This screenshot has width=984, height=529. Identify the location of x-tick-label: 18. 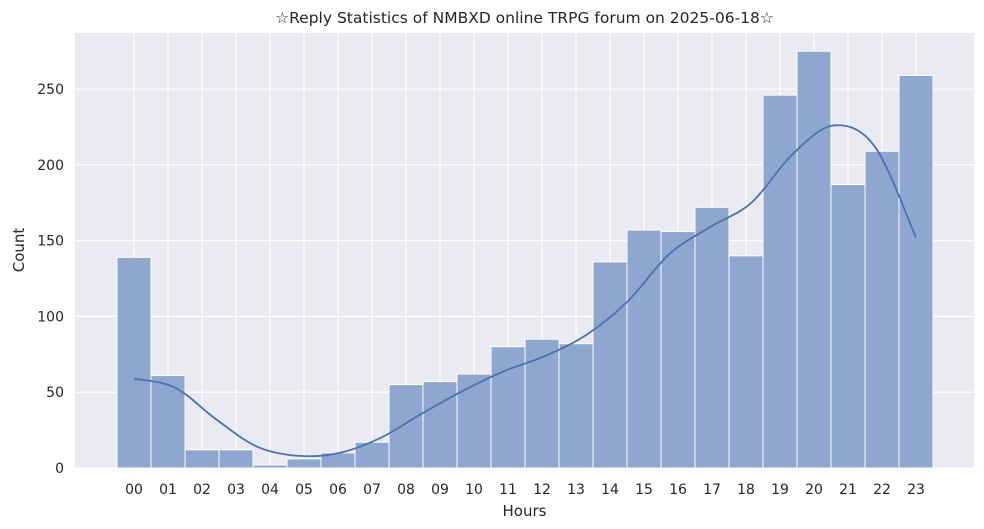
(746, 490).